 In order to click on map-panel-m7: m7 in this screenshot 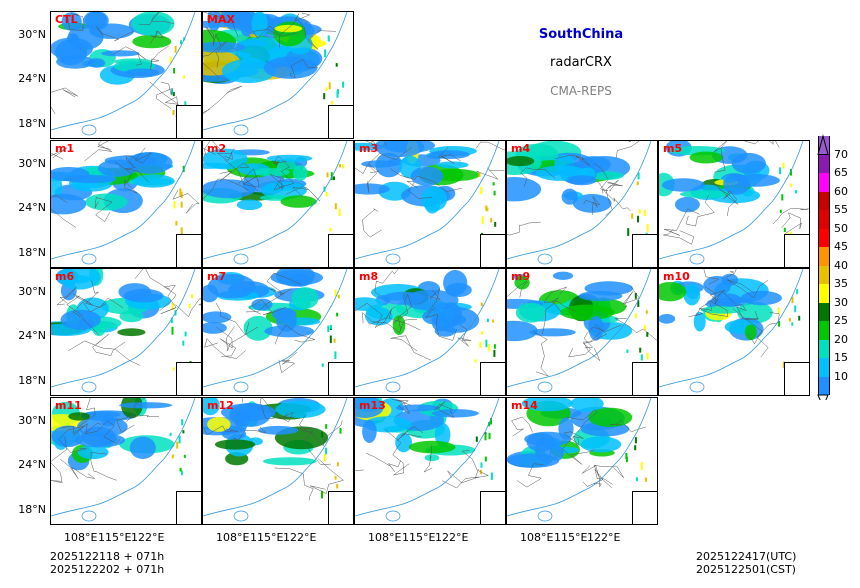, I will do `click(278, 332)`.